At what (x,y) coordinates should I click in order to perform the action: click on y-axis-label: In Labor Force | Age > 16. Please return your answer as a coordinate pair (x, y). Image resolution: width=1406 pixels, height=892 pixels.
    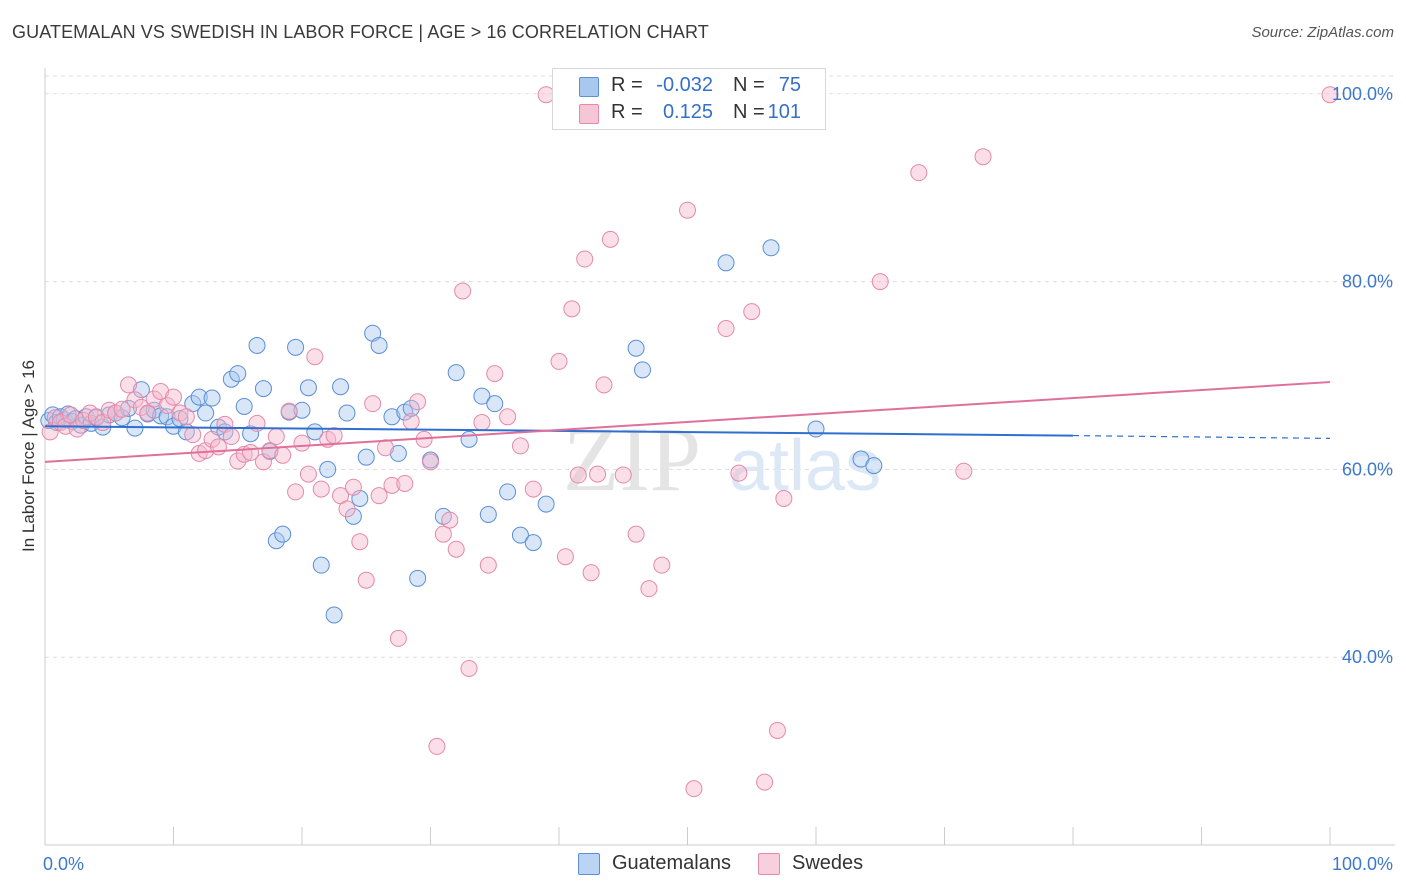
    Looking at the image, I should click on (28, 456).